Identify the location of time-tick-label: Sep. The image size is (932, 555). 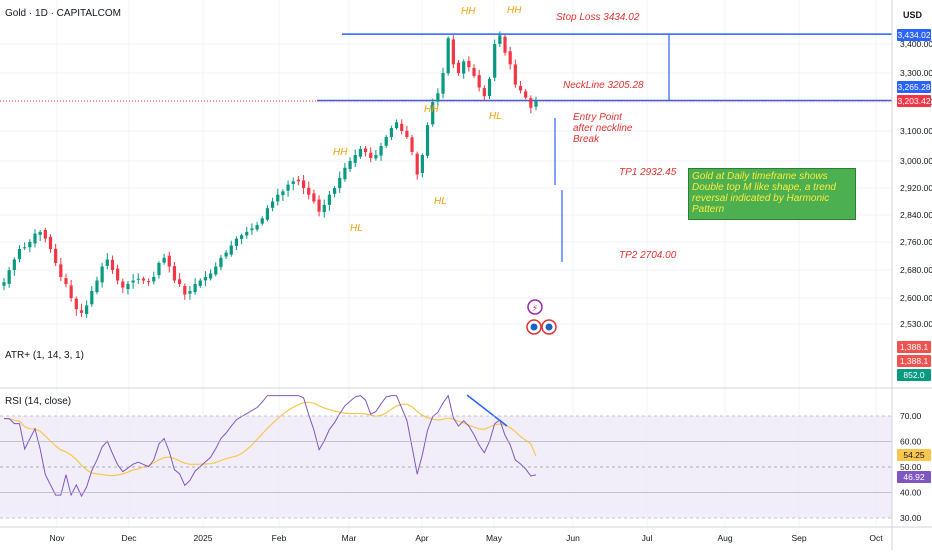
(798, 538).